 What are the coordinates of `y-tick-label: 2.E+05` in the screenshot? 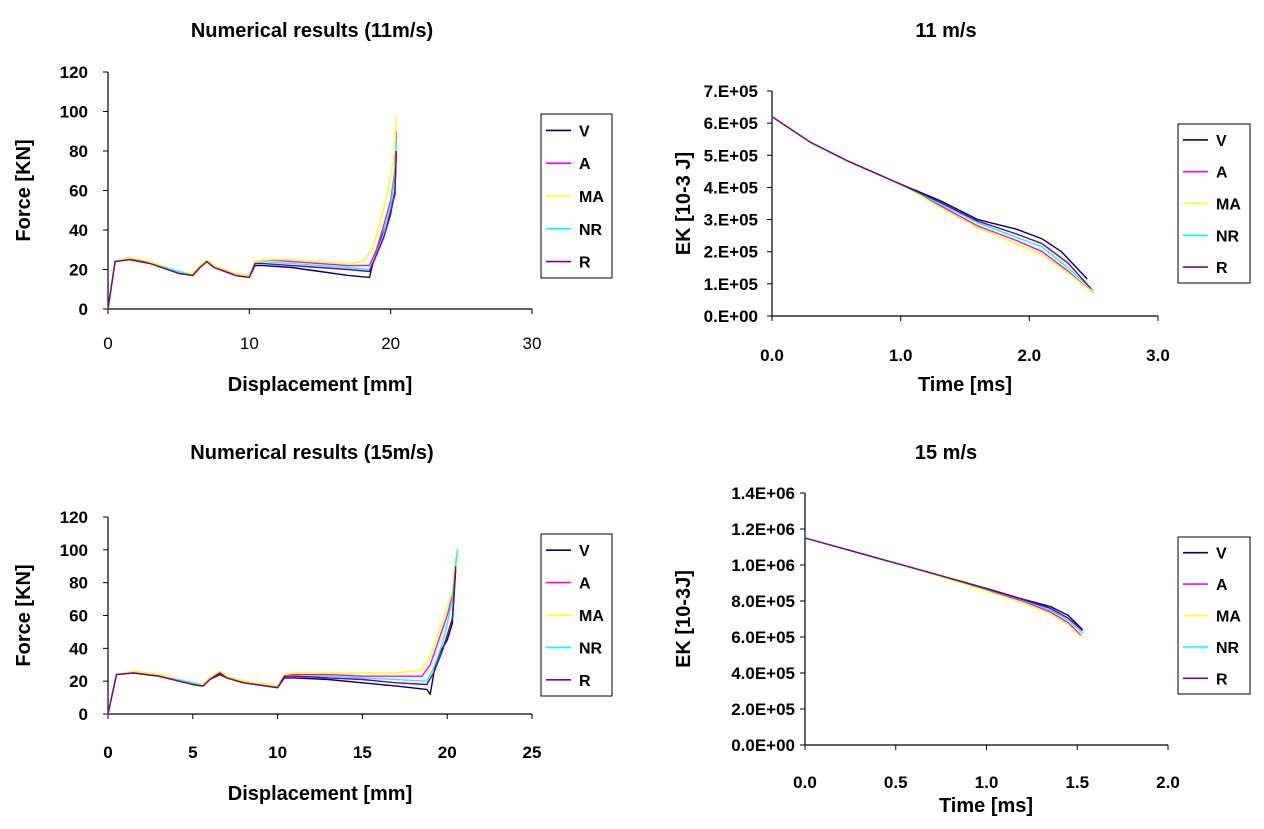 It's located at (731, 252).